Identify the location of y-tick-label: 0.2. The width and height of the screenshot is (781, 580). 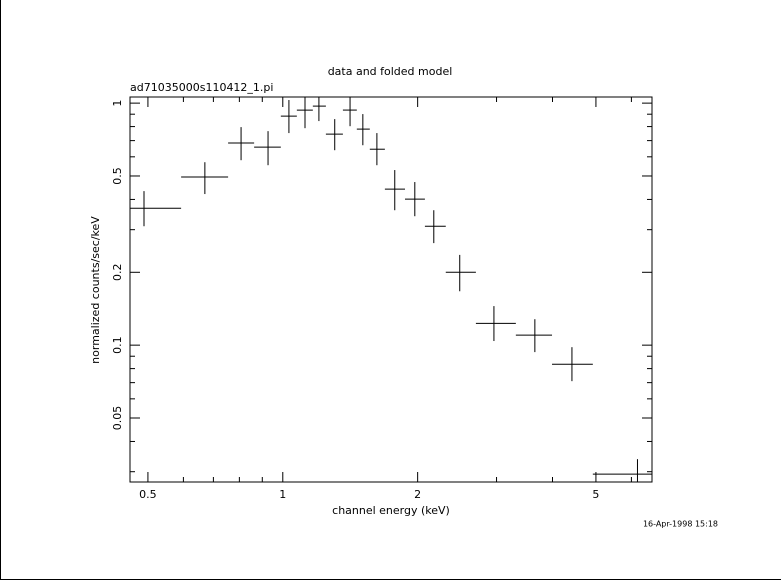
(117, 273).